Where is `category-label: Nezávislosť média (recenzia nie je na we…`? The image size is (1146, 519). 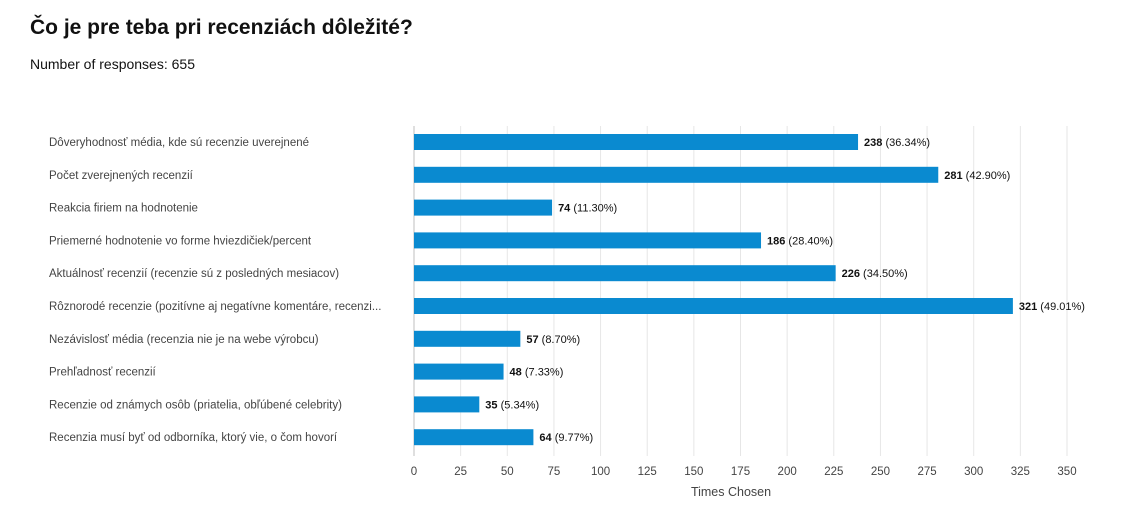 category-label: Nezávislosť média (recenzia nie je na we… is located at coordinates (184, 340).